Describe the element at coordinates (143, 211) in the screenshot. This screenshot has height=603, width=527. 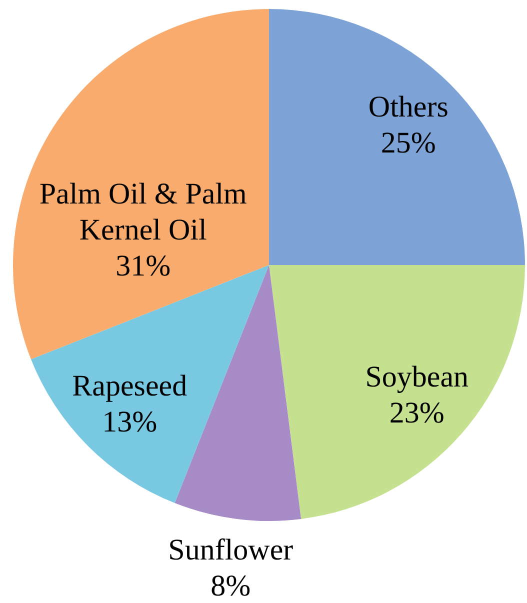
I see `slice-label: Palm Oil & Palm Kernel Oil` at that location.